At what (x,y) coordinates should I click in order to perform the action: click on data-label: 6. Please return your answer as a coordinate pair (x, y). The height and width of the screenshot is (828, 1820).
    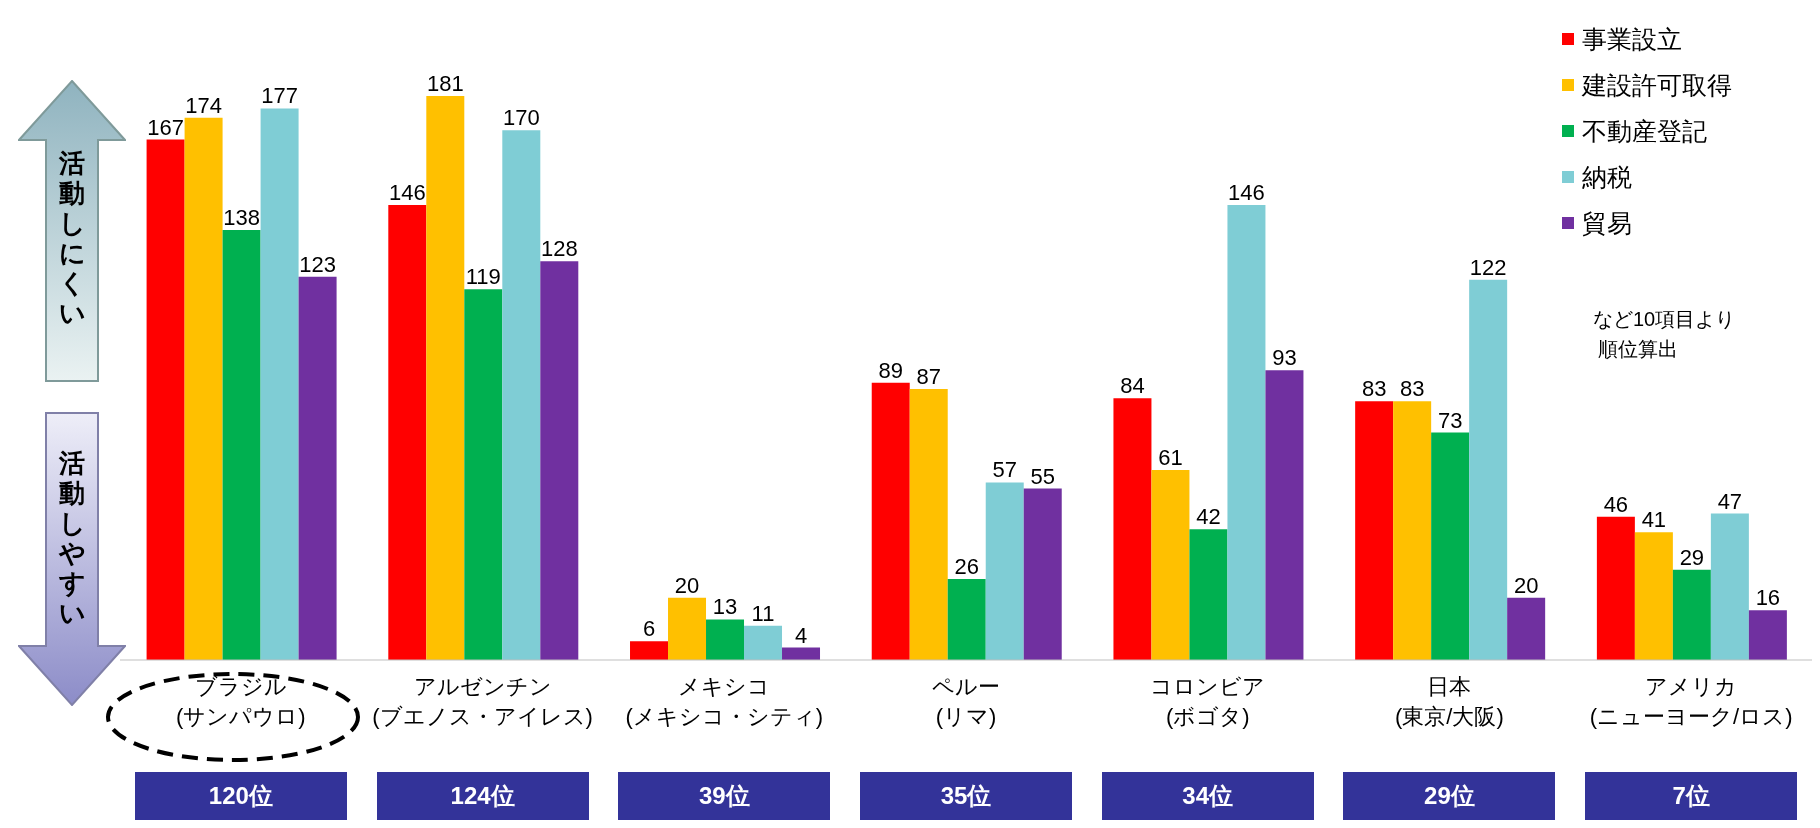
    Looking at the image, I should click on (649, 629).